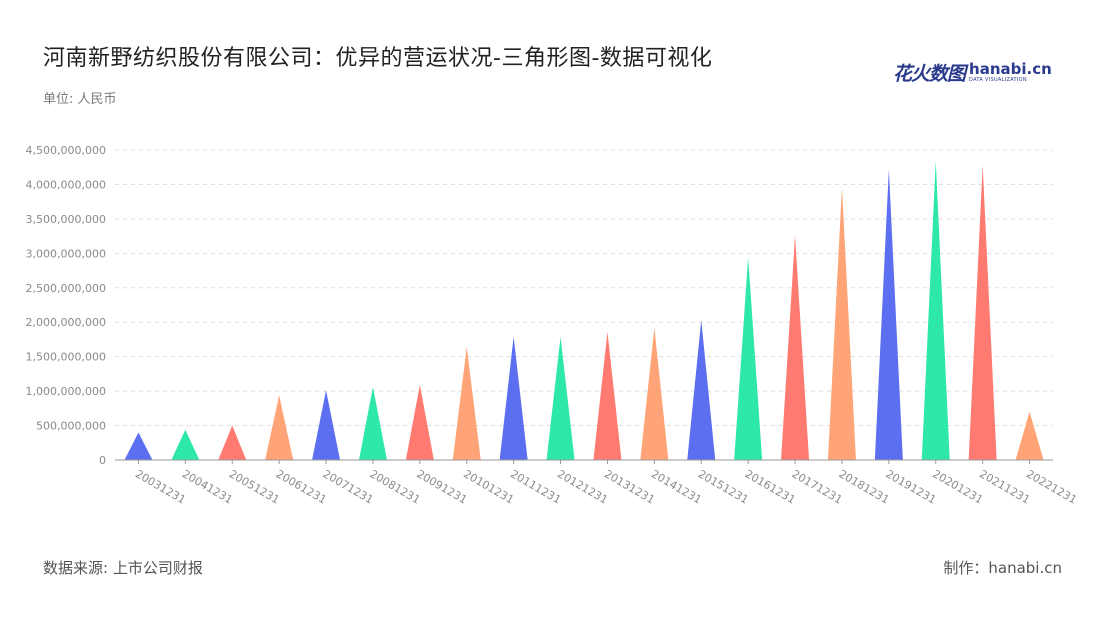  Describe the element at coordinates (629, 486) in the screenshot. I see `x-tick-label: 20131231` at that location.